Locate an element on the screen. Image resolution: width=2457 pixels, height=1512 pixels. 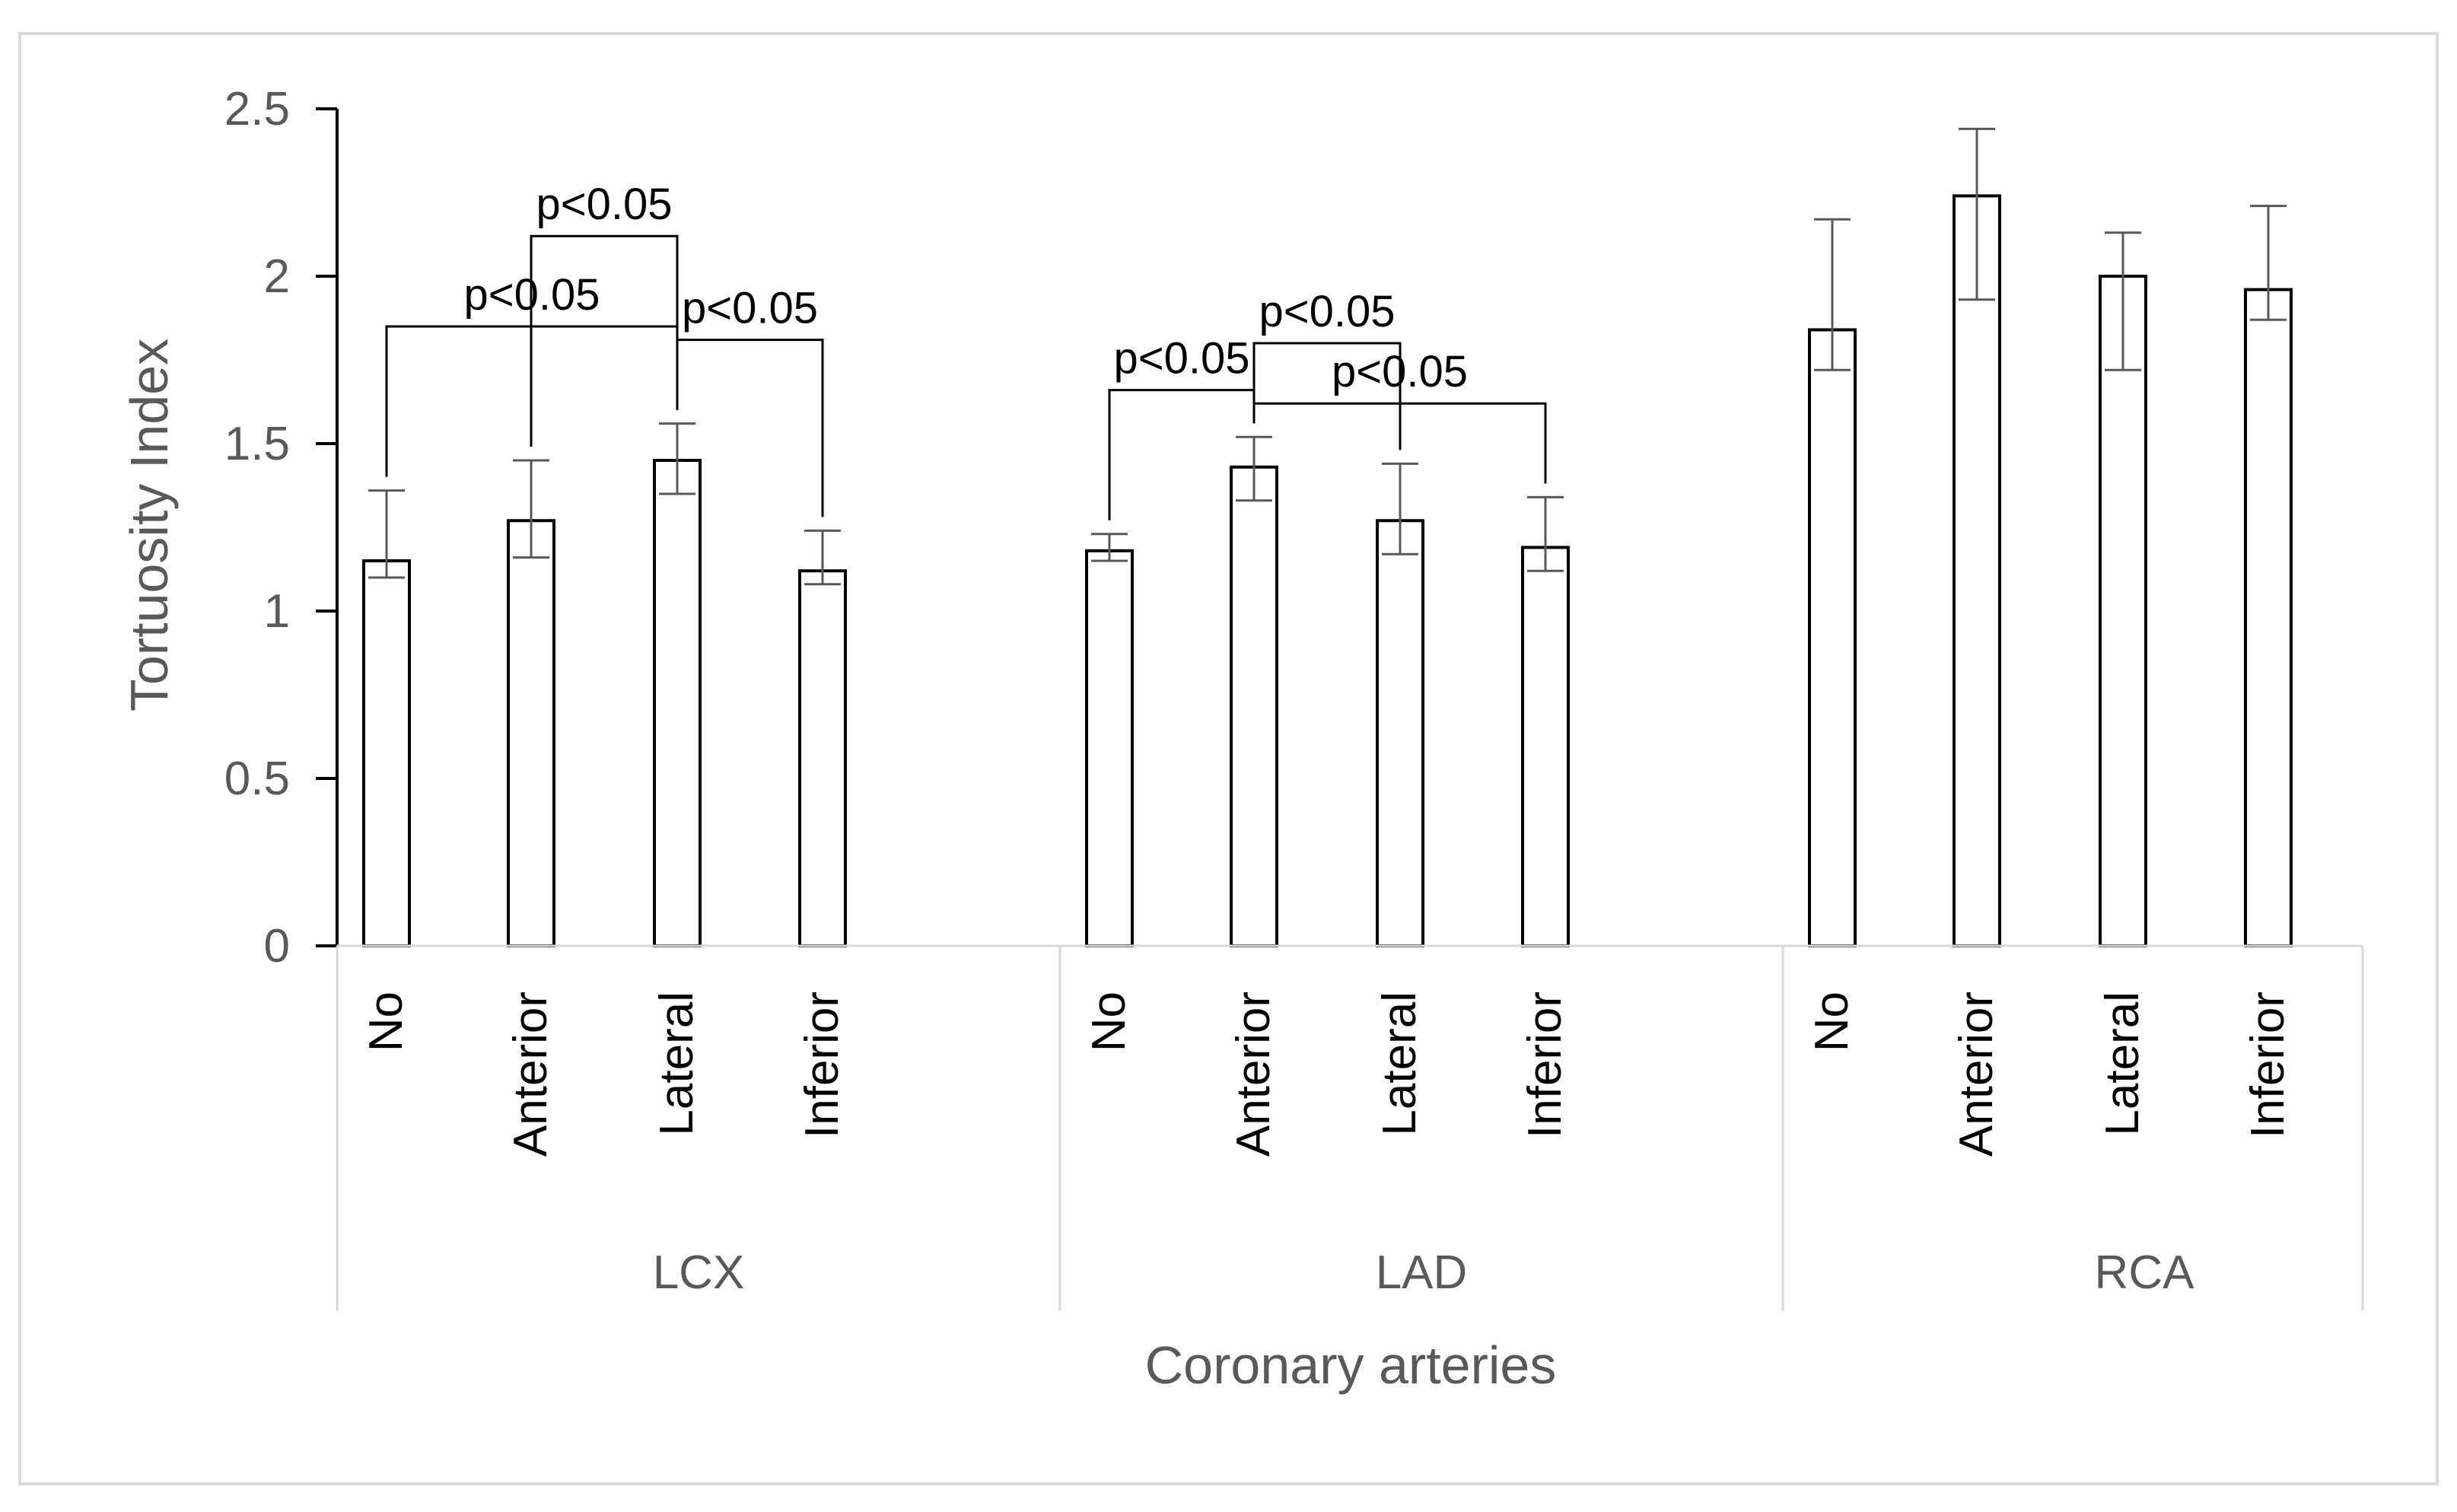
bar-rca-lateral is located at coordinates (2123, 611).